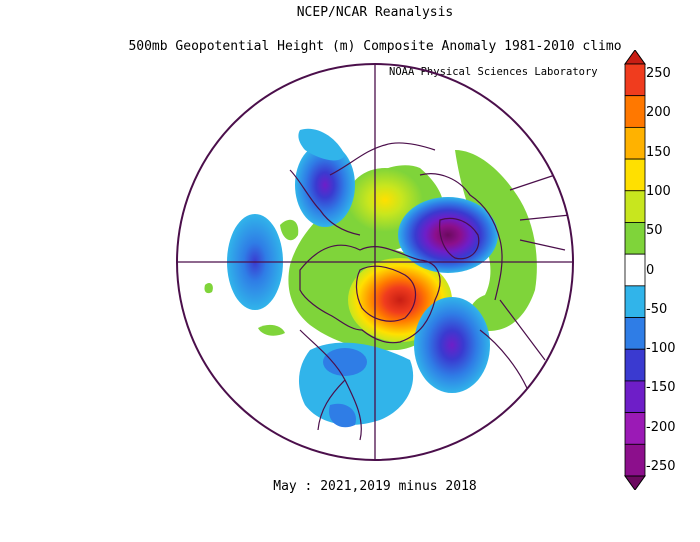 The height and width of the screenshot is (542, 700). What do you see at coordinates (654, 231) in the screenshot?
I see `colorbar-label: 50` at bounding box center [654, 231].